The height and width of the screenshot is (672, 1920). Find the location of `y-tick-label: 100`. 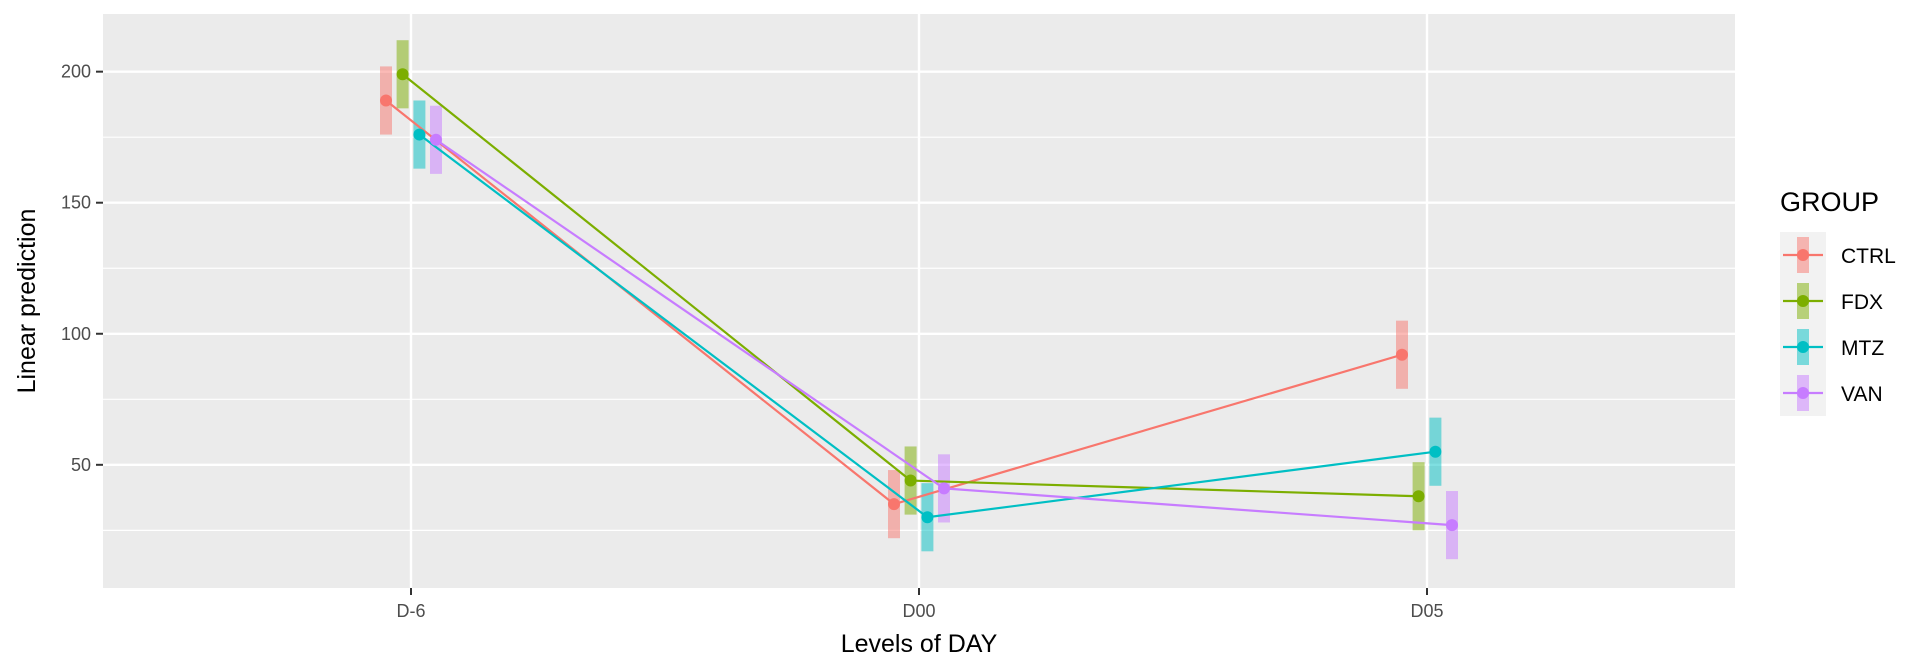

y-tick-label: 100 is located at coordinates (76, 334).